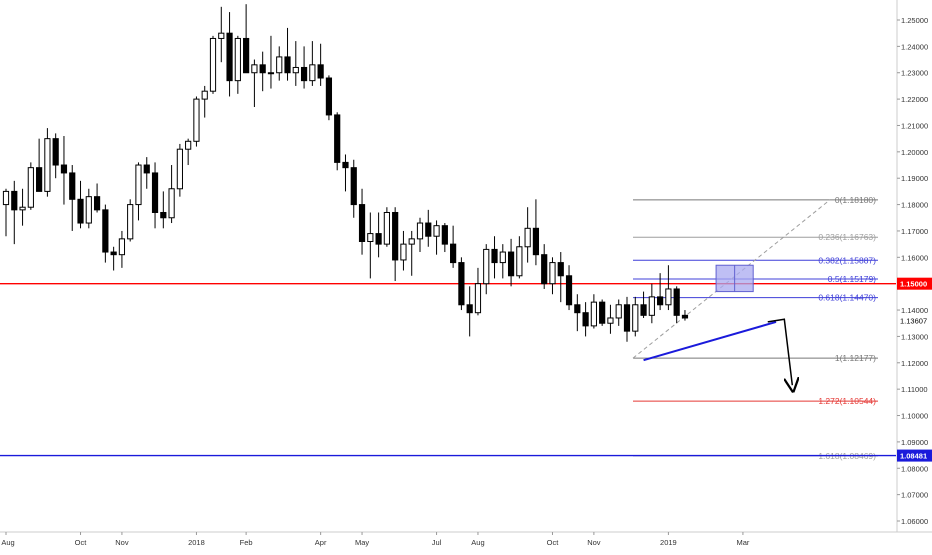  What do you see at coordinates (914, 416) in the screenshot?
I see `y-tick-label: 1.10000` at bounding box center [914, 416].